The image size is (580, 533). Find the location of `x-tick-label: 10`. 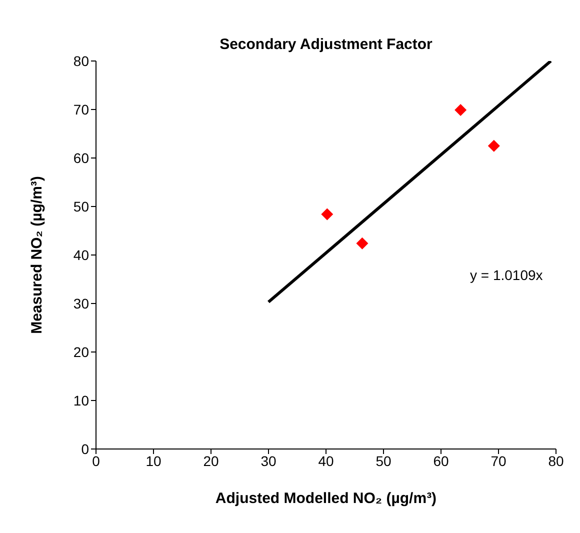

x-tick-label: 10 is located at coordinates (154, 460).